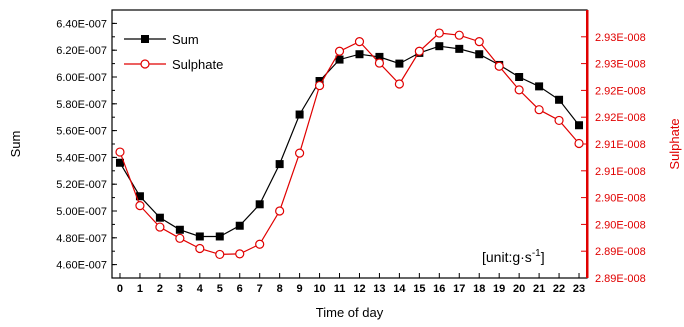 This screenshot has height=327, width=684. What do you see at coordinates (399, 289) in the screenshot?
I see `x-tick-label: 14` at bounding box center [399, 289].